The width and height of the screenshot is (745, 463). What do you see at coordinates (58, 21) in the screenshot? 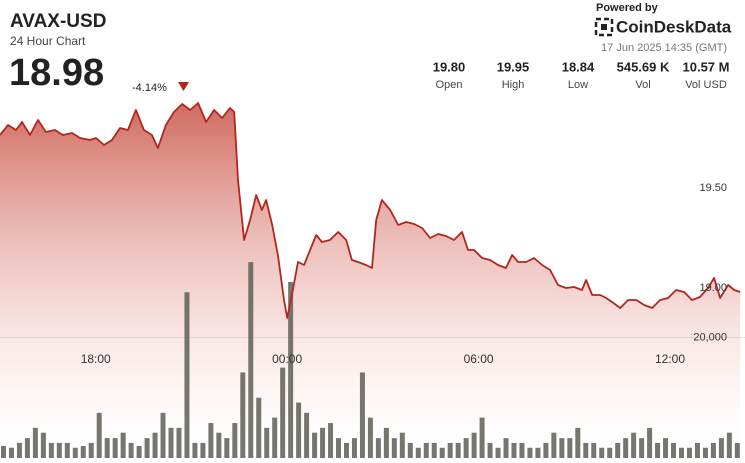
I see `symbol: AVAX-USD` at bounding box center [58, 21].